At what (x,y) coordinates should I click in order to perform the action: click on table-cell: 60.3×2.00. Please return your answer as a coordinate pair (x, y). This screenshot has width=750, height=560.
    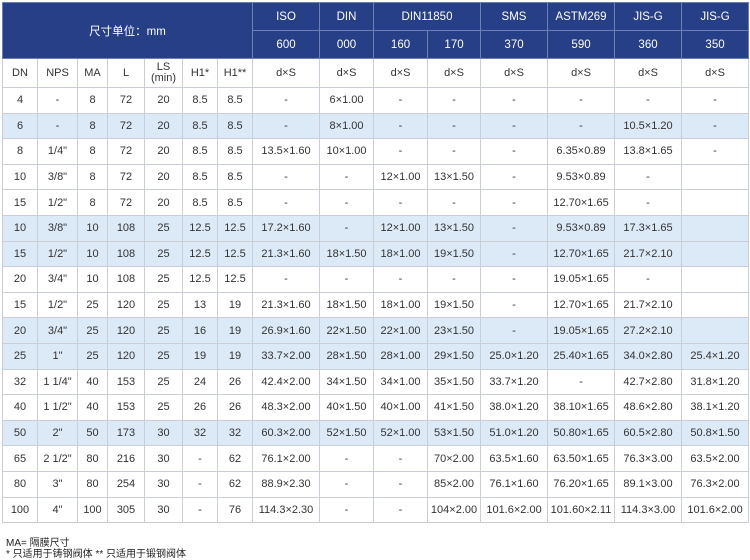
    Looking at the image, I should click on (286, 433).